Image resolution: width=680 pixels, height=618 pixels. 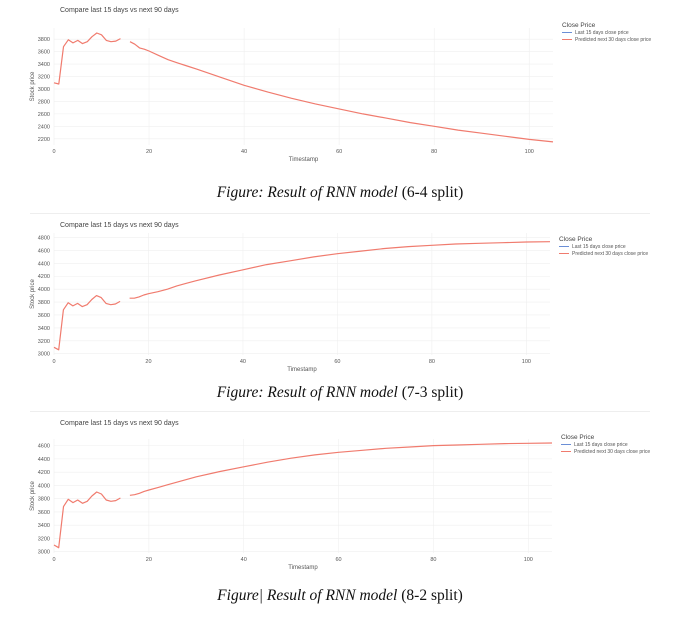 I want to click on figure-caption-6-4: Figure: Result of RNN model (6-4 split), so click(x=340, y=193).